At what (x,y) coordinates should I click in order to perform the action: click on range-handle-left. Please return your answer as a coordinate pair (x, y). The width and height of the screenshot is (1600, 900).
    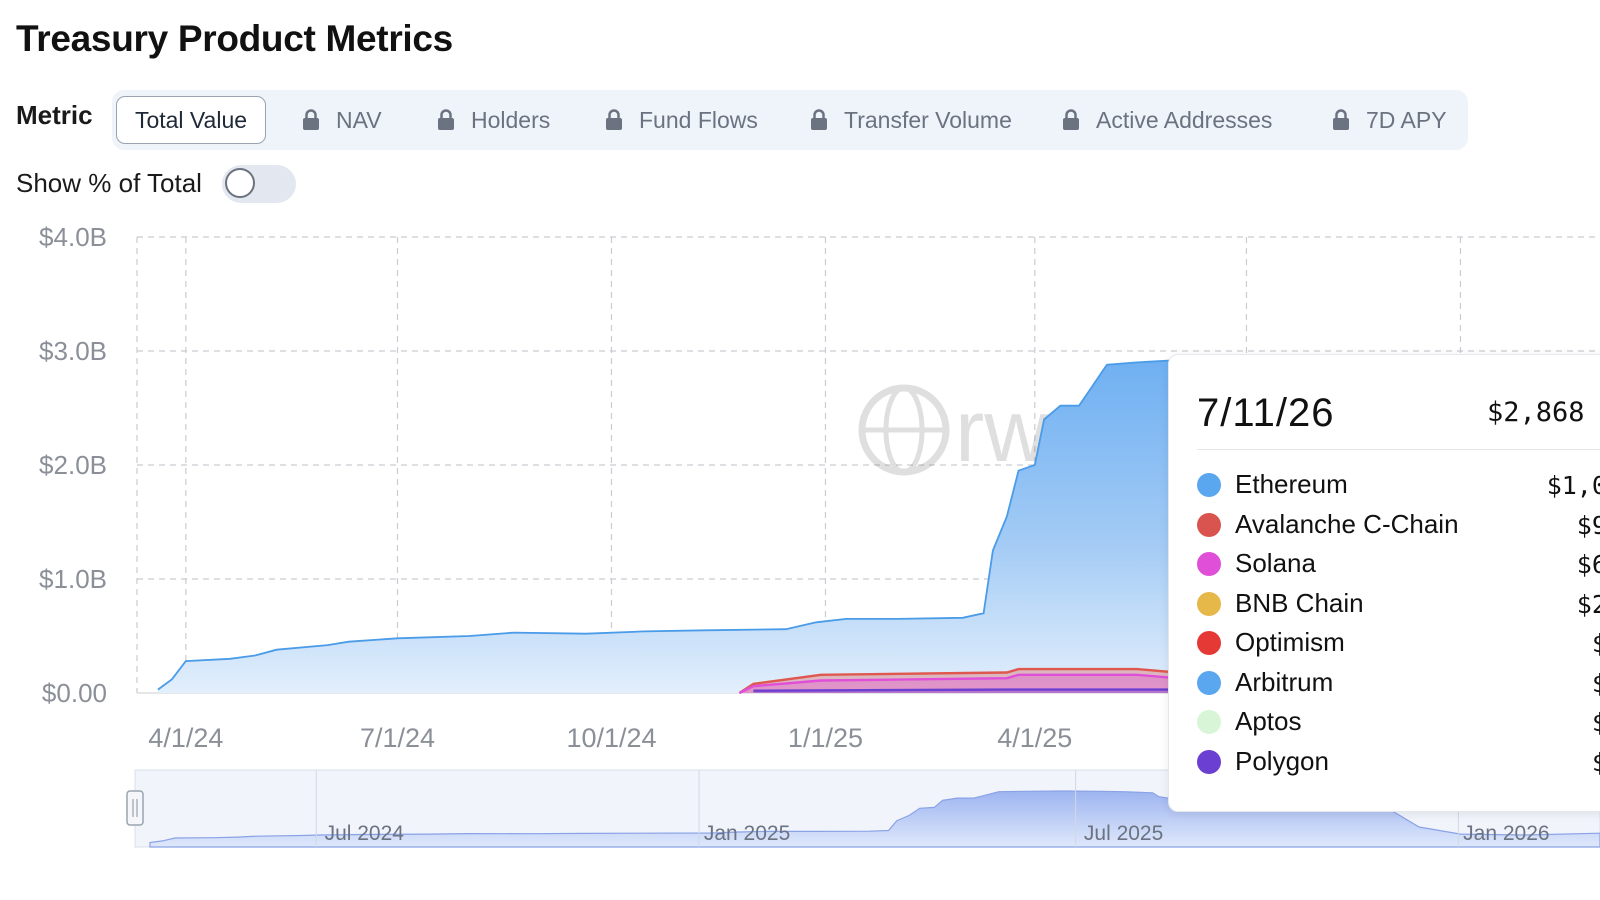
    Looking at the image, I should click on (135, 808).